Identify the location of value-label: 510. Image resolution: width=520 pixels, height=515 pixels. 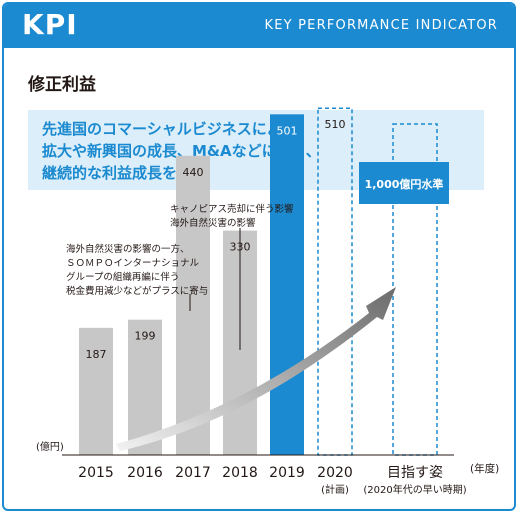
(335, 124).